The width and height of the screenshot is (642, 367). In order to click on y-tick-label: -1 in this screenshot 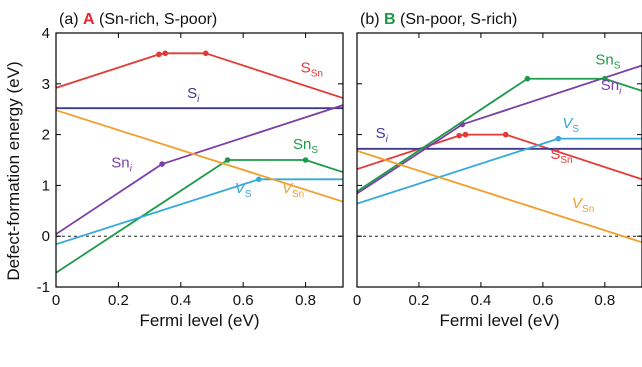, I will do `click(43, 287)`.